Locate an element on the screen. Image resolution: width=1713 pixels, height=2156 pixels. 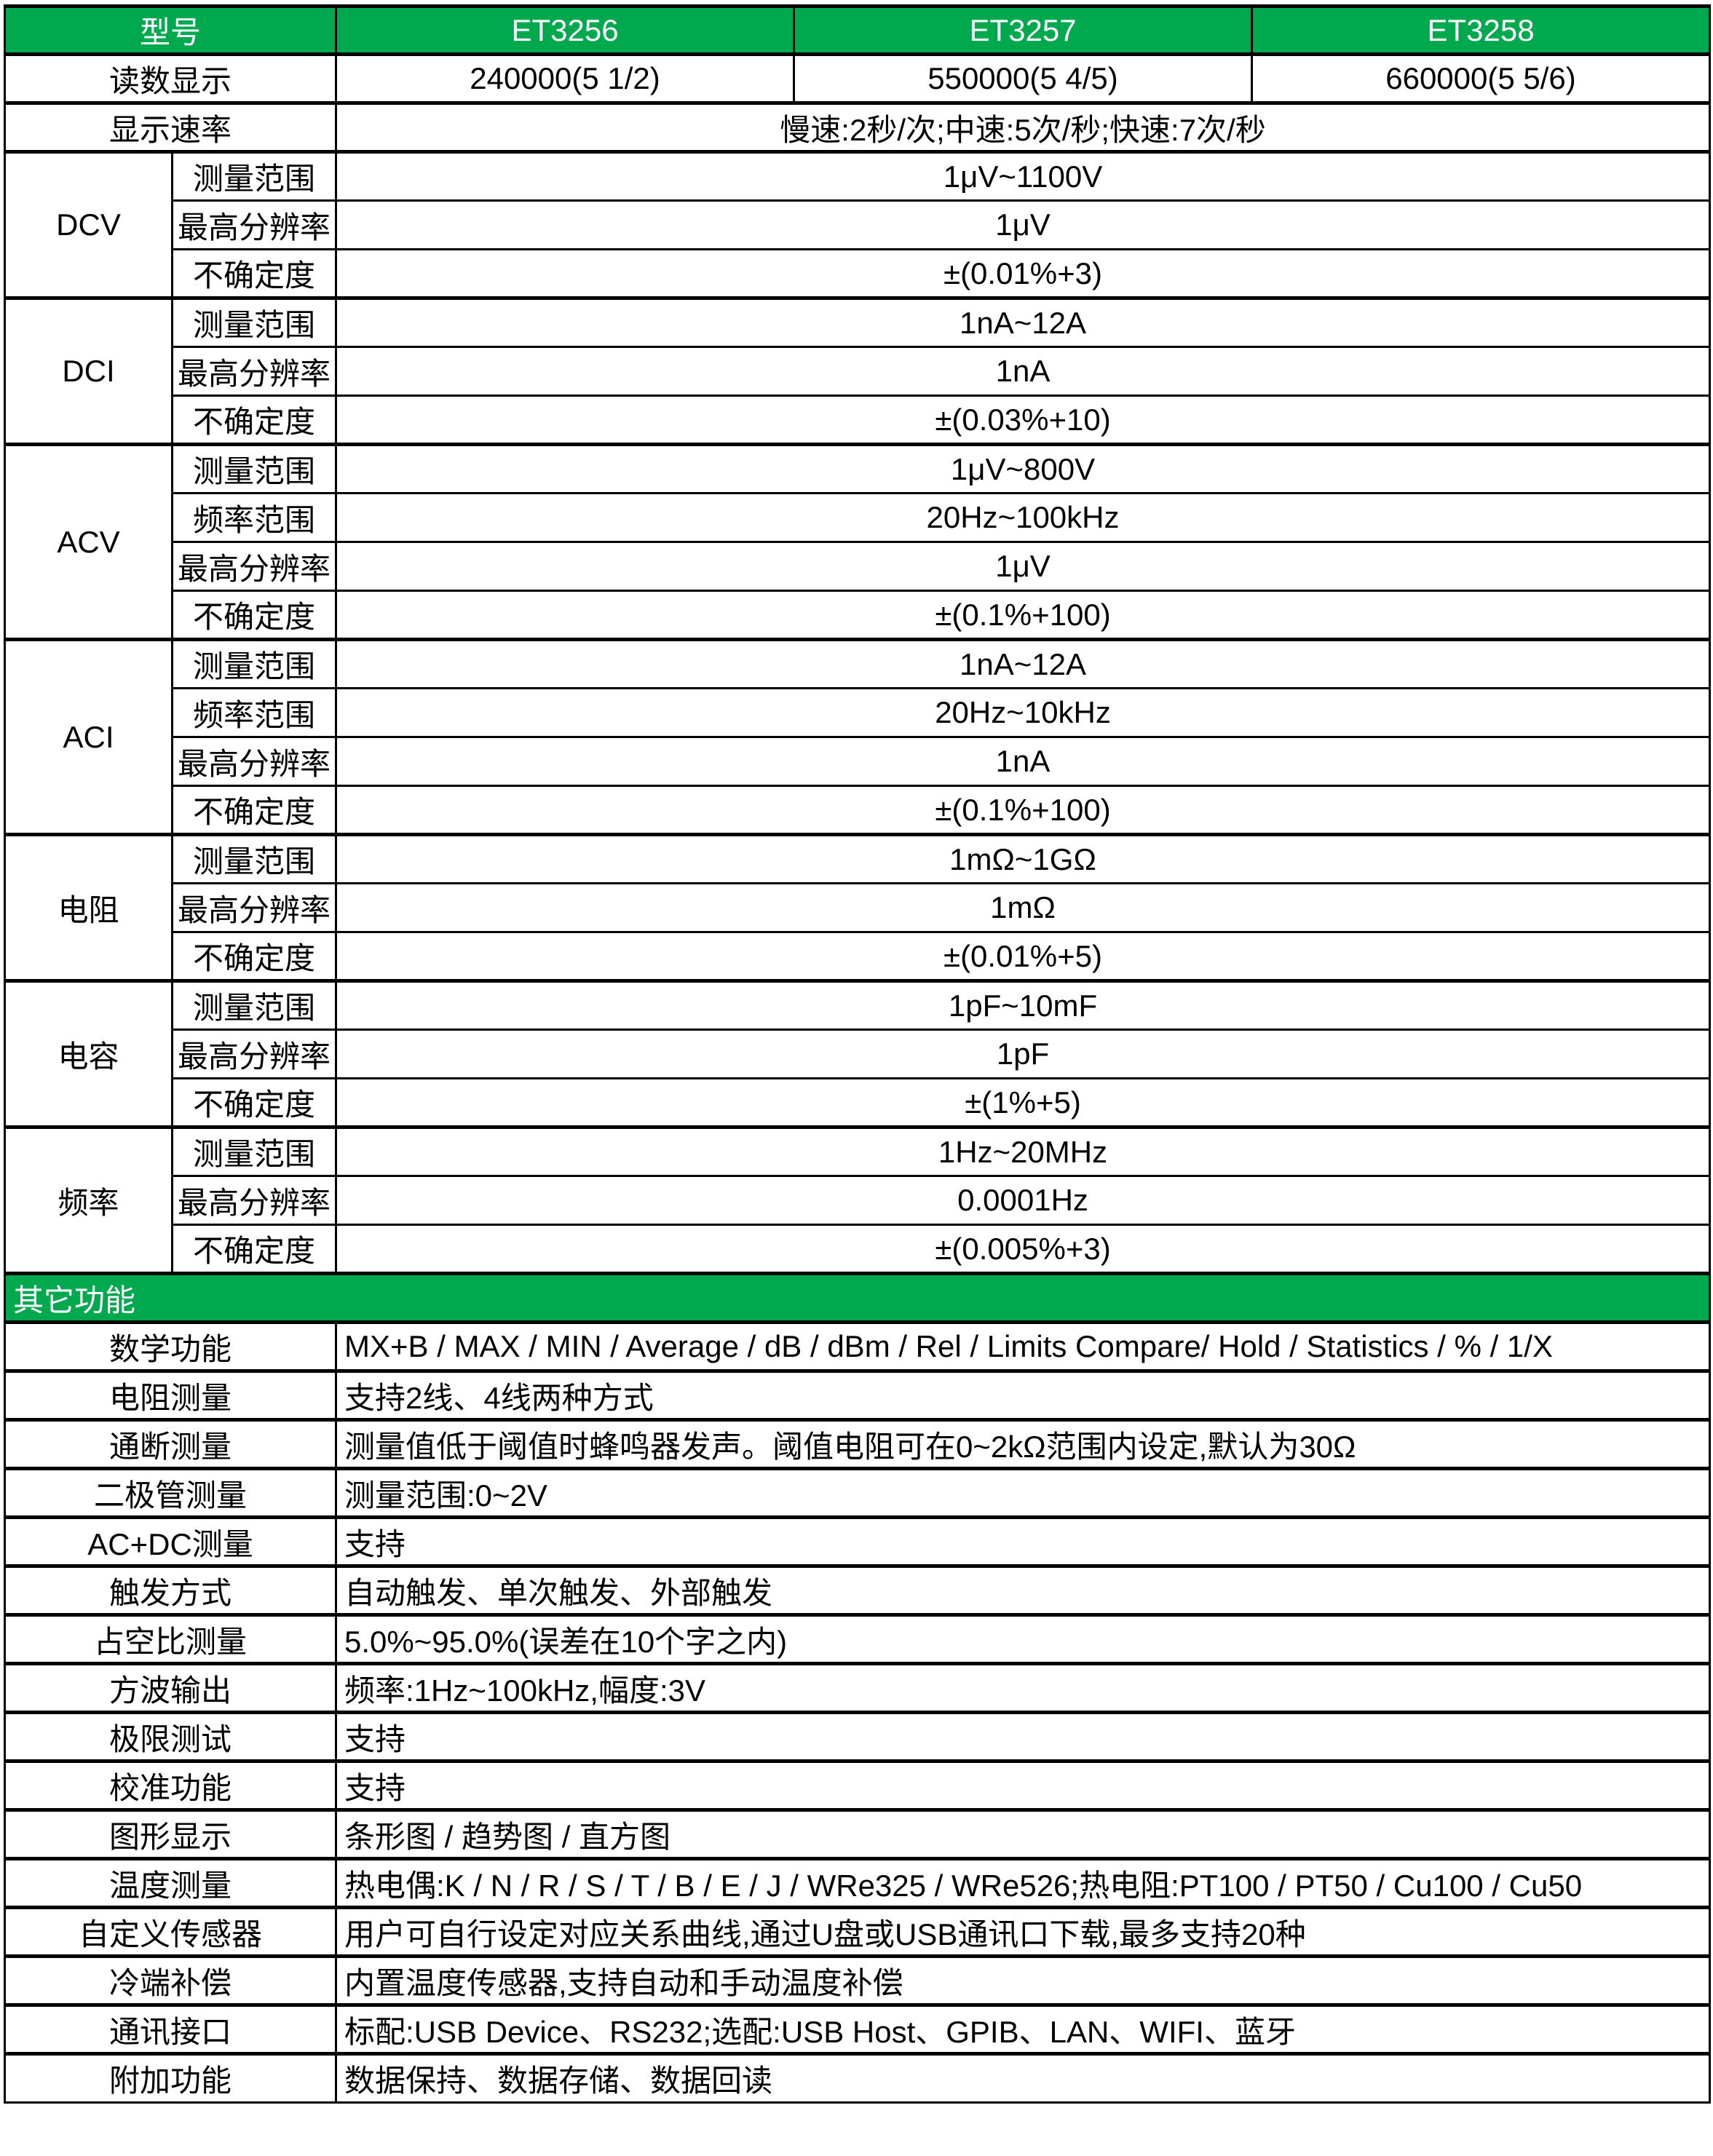
diode-measure-value: 测量范围:0~2V is located at coordinates (1023, 1492).